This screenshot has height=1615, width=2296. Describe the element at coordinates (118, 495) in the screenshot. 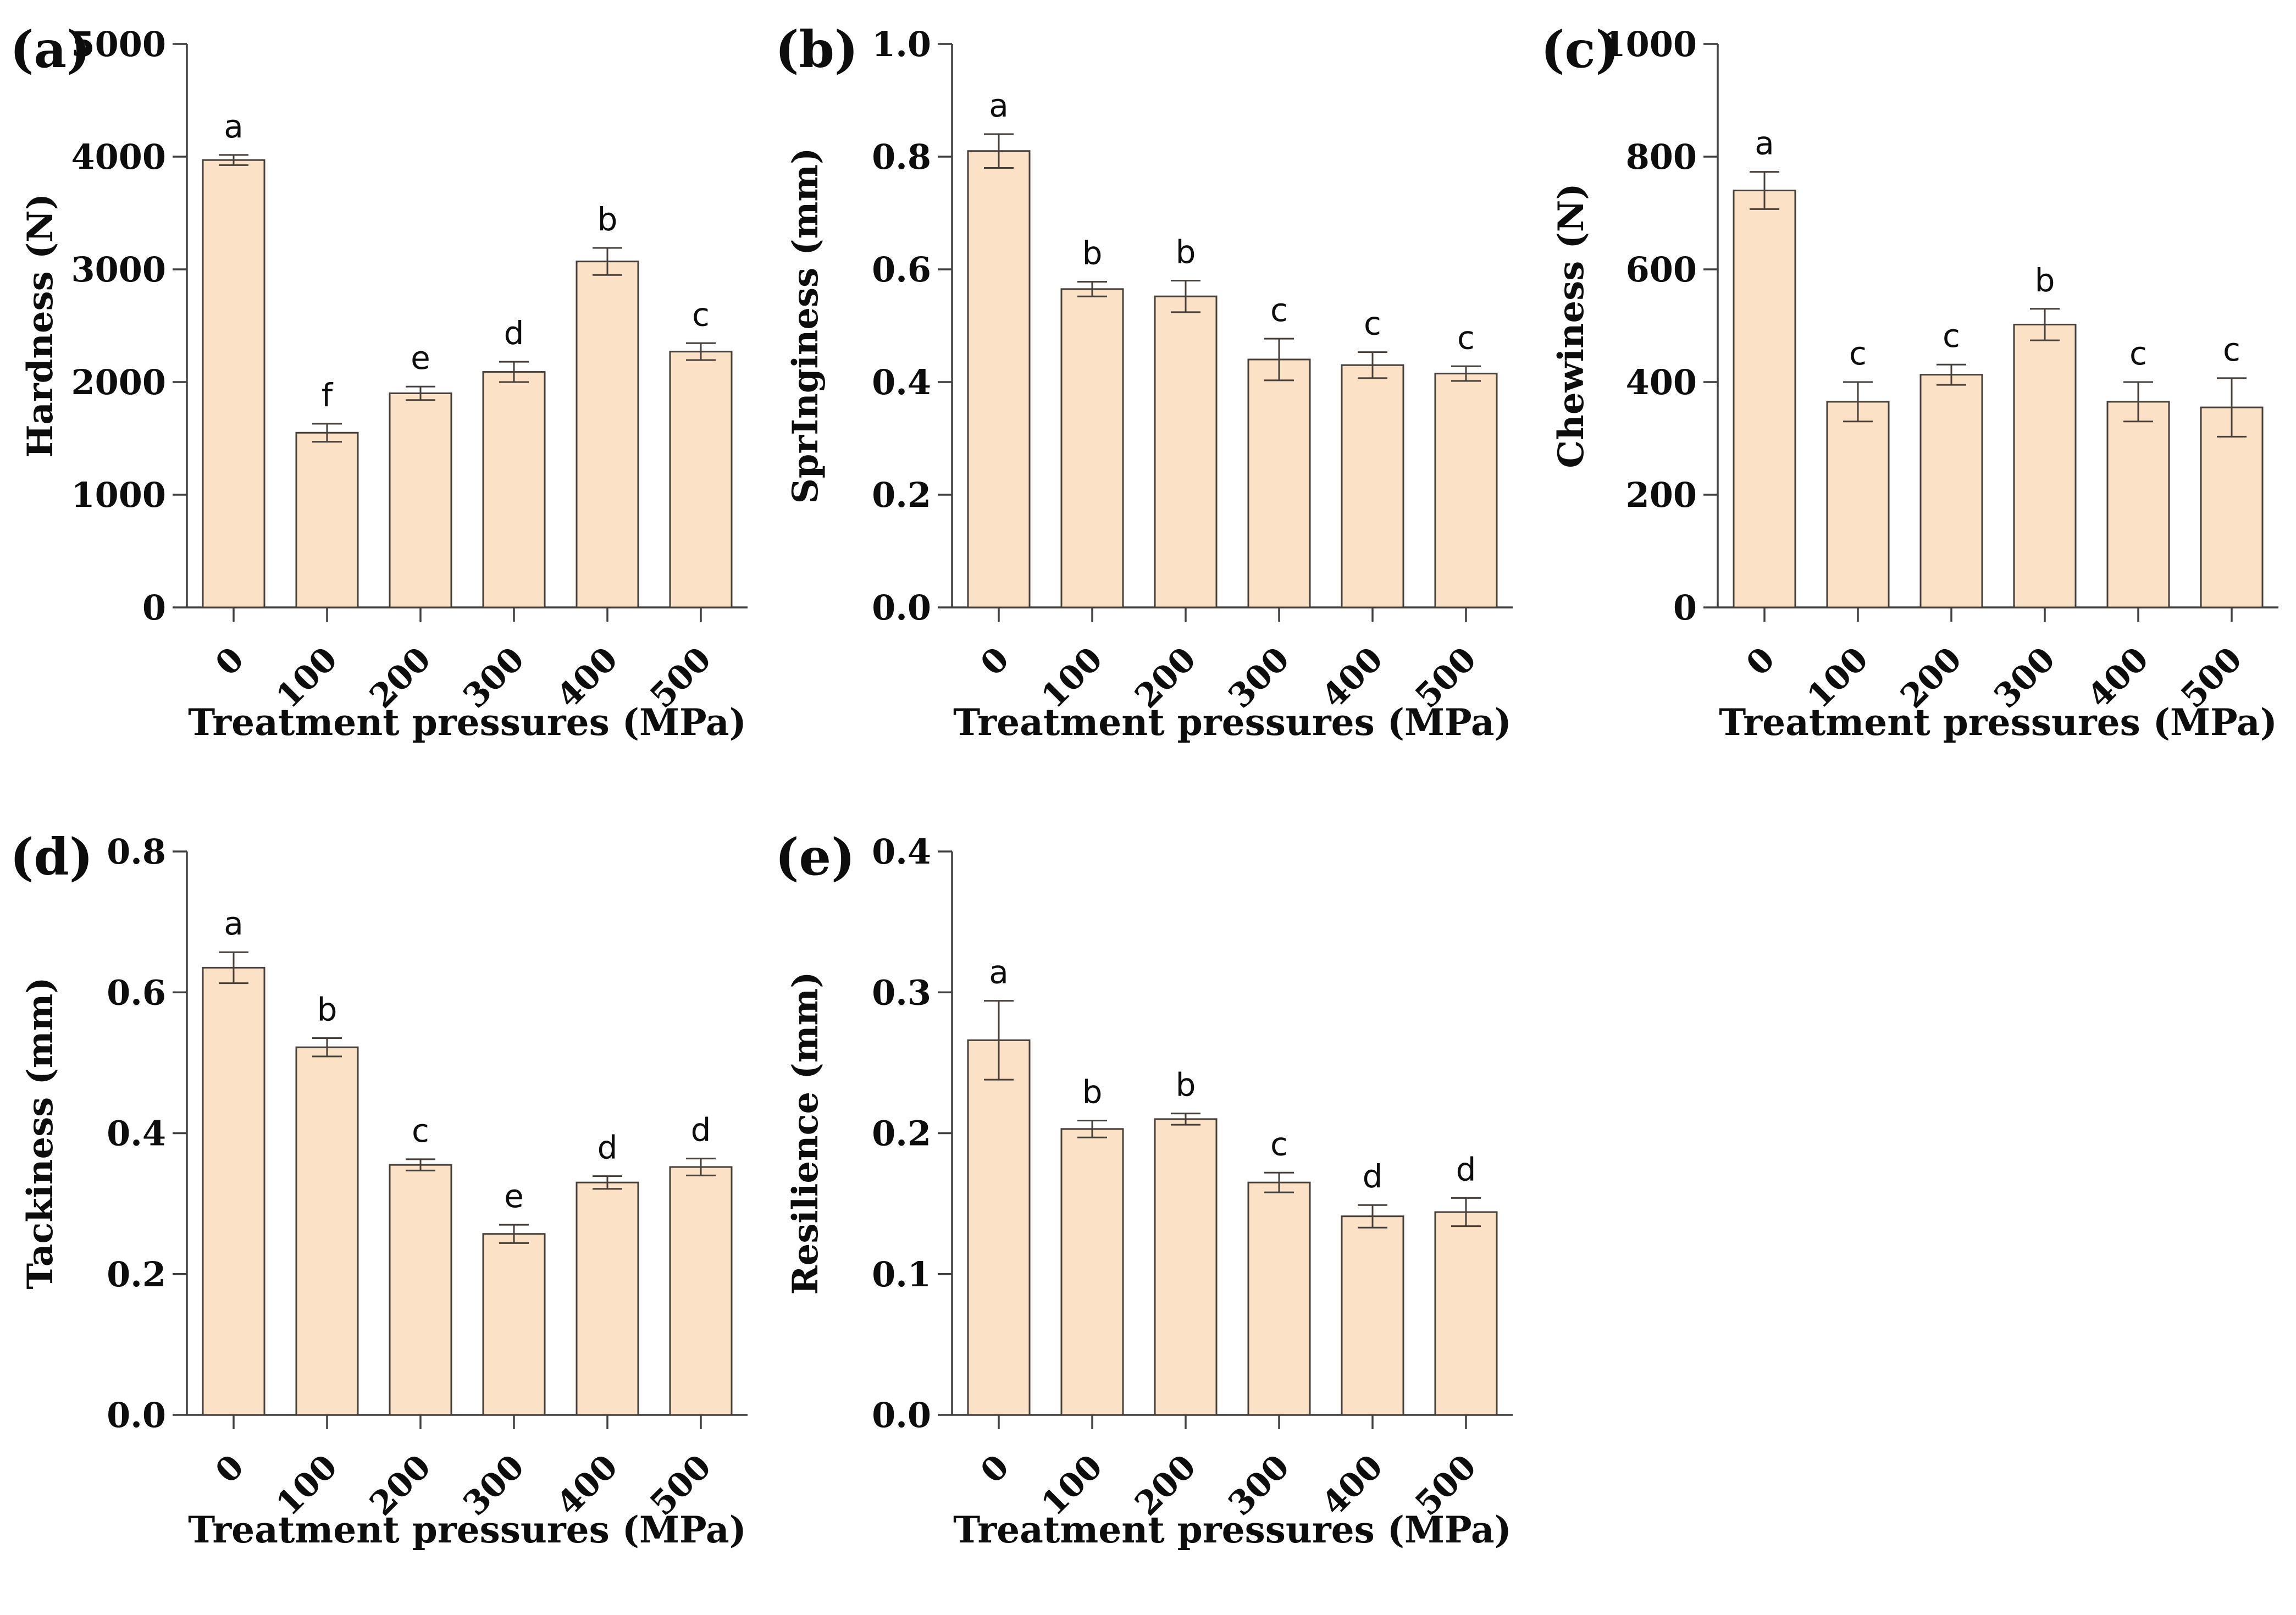

I see `y-tick-label: 1000` at that location.